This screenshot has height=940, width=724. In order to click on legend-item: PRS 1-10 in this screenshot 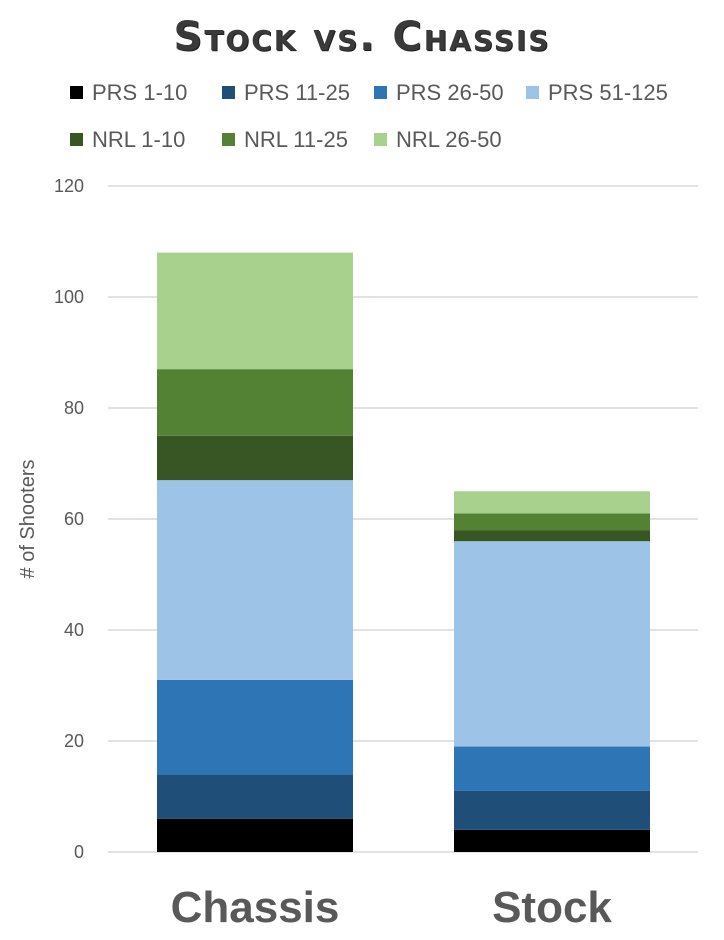, I will do `click(128, 92)`.